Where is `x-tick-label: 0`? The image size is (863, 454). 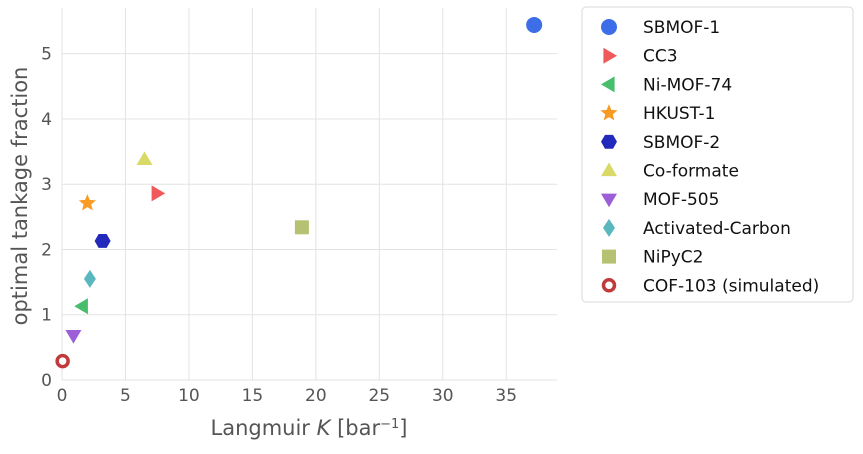 x-tick-label: 0 is located at coordinates (62, 396).